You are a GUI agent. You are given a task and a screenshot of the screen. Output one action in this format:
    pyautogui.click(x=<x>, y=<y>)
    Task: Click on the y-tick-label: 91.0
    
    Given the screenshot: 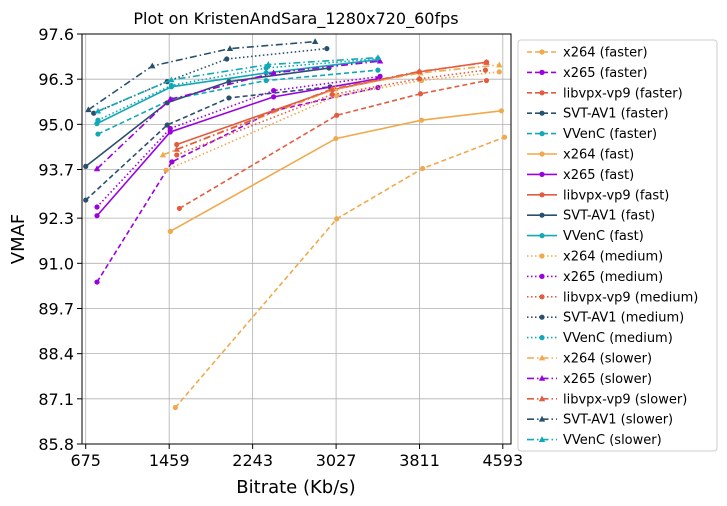 What is the action you would take?
    pyautogui.click(x=56, y=263)
    